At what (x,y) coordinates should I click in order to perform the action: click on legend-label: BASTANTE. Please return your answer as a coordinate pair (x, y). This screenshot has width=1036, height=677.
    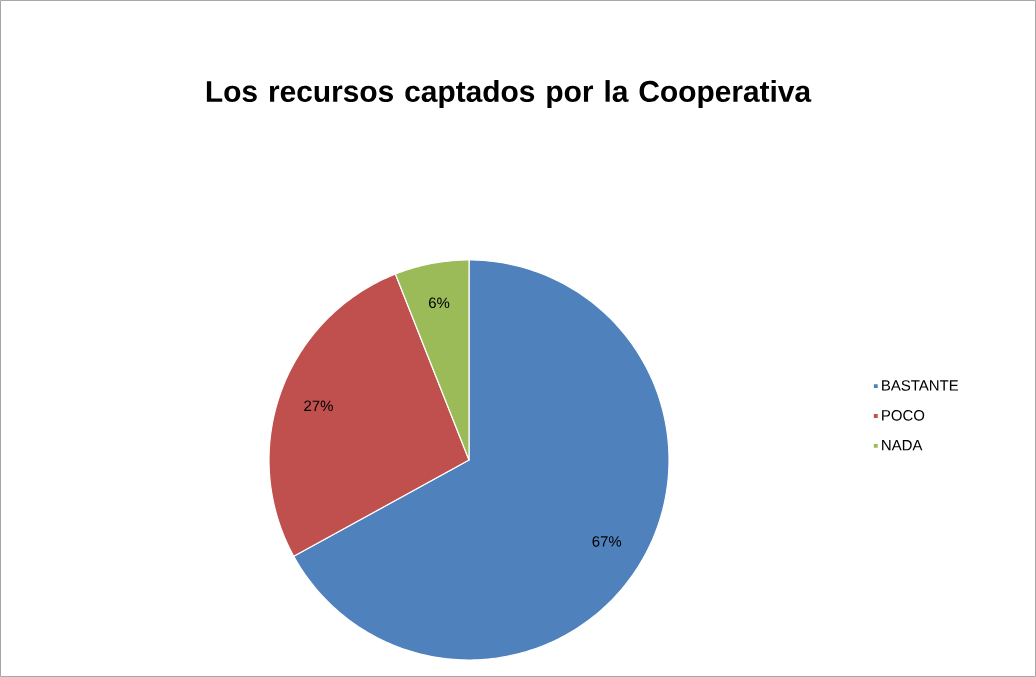
    Looking at the image, I should click on (920, 385).